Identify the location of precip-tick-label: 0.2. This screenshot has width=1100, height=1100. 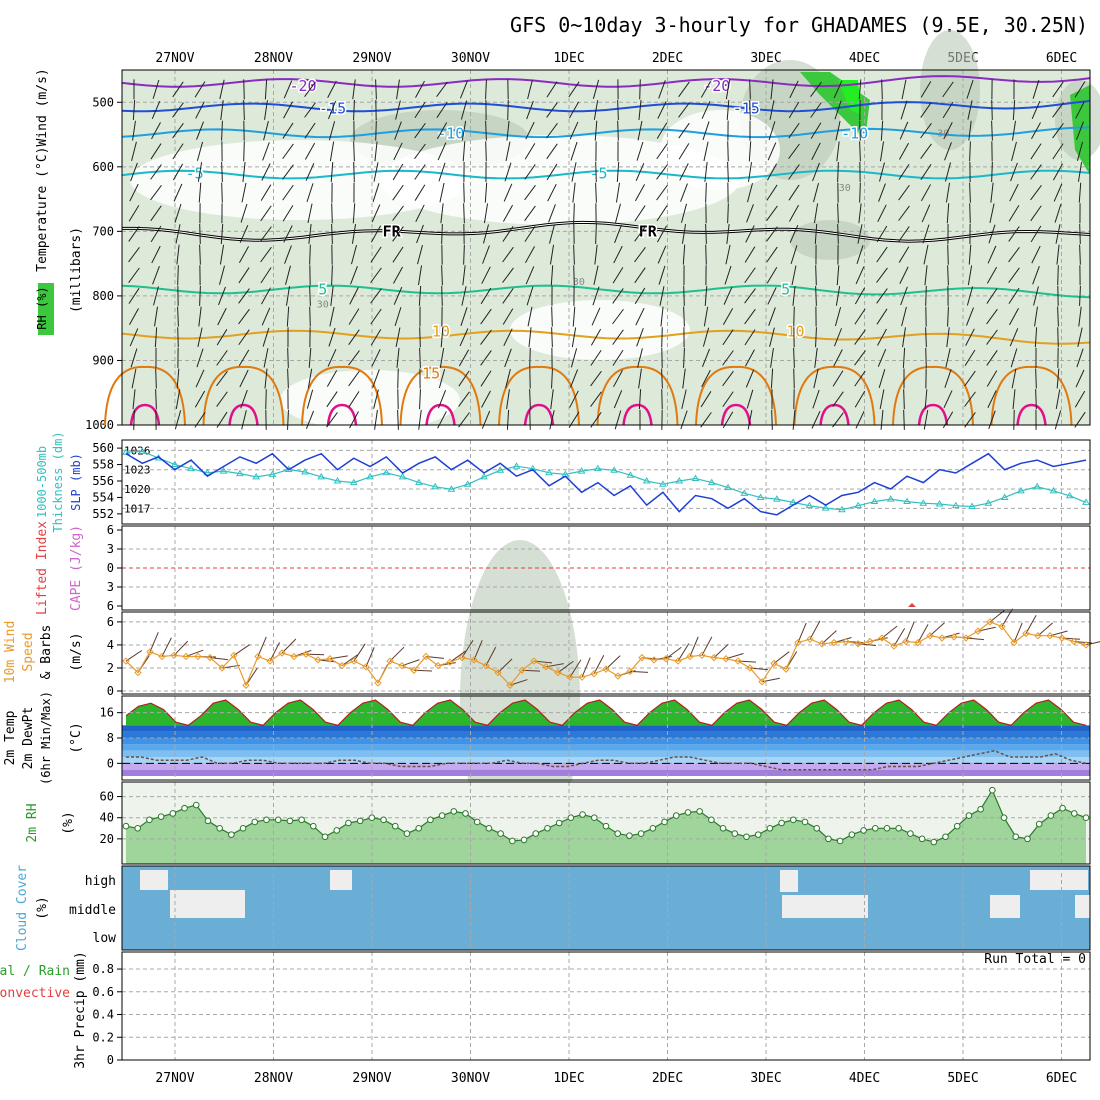
(103, 1037).